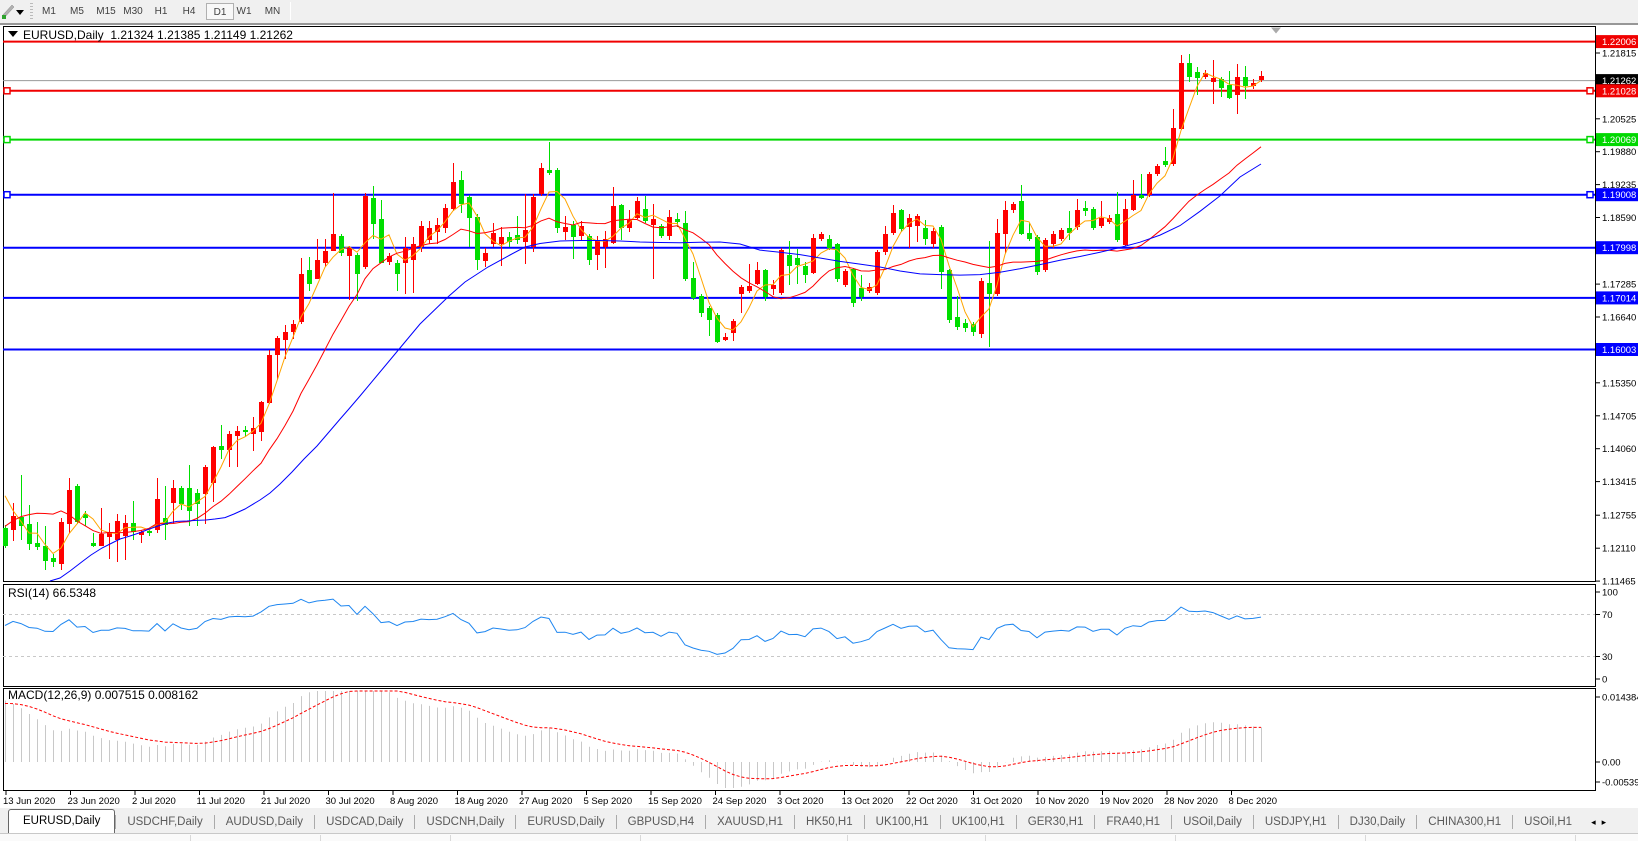 The width and height of the screenshot is (1638, 841). Describe the element at coordinates (1619, 248) in the screenshot. I see `svg-text: 1.17998` at that location.